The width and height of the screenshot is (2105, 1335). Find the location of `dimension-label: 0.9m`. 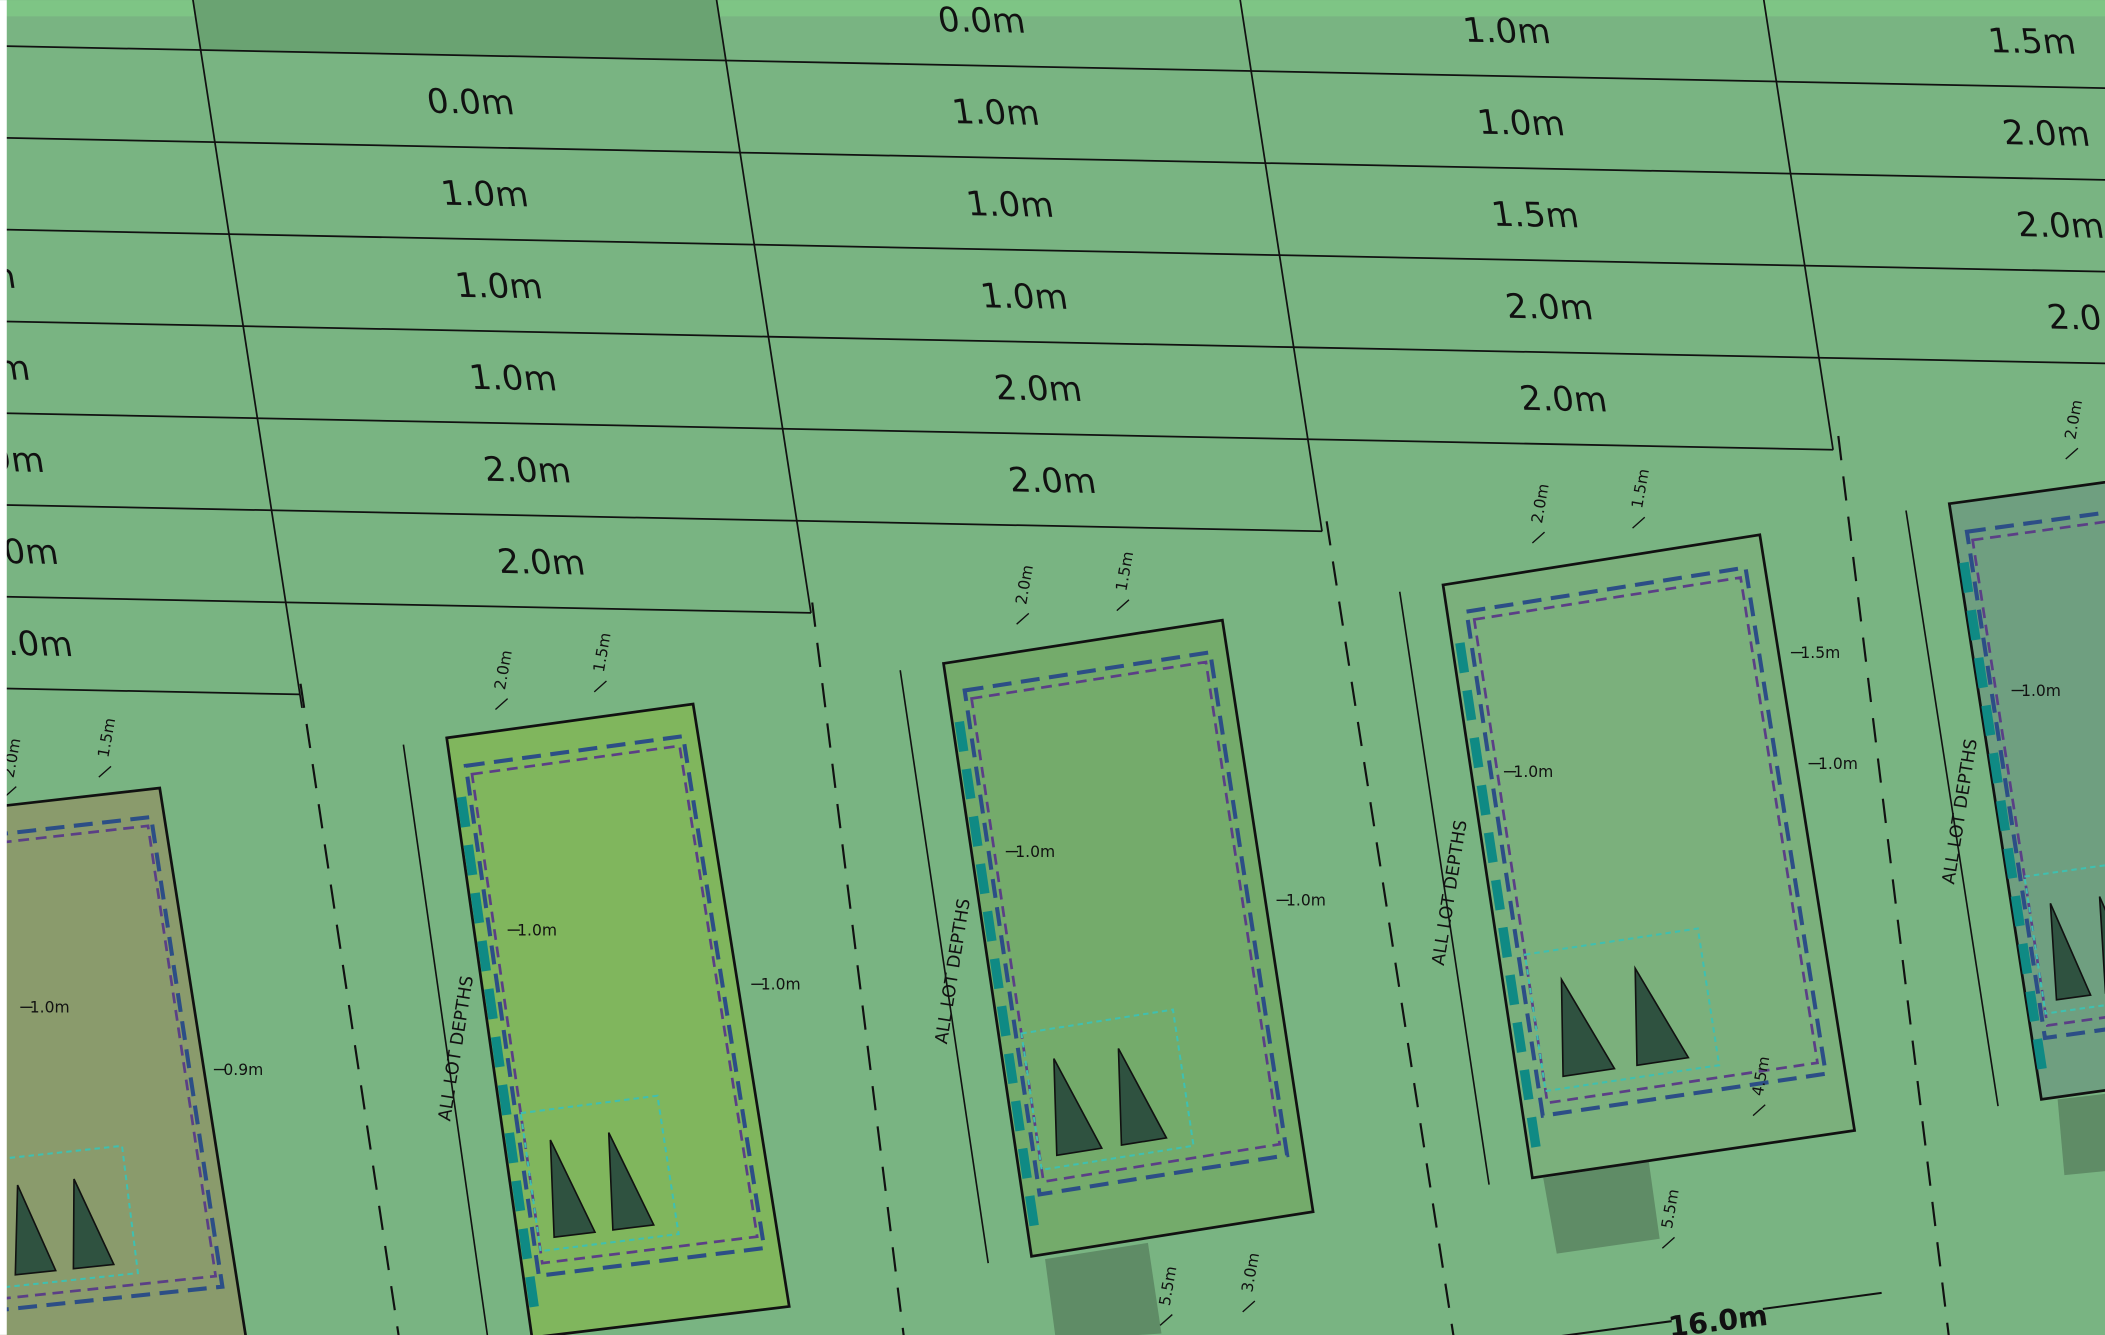

dimension-label: 0.9m is located at coordinates (243, 1070).